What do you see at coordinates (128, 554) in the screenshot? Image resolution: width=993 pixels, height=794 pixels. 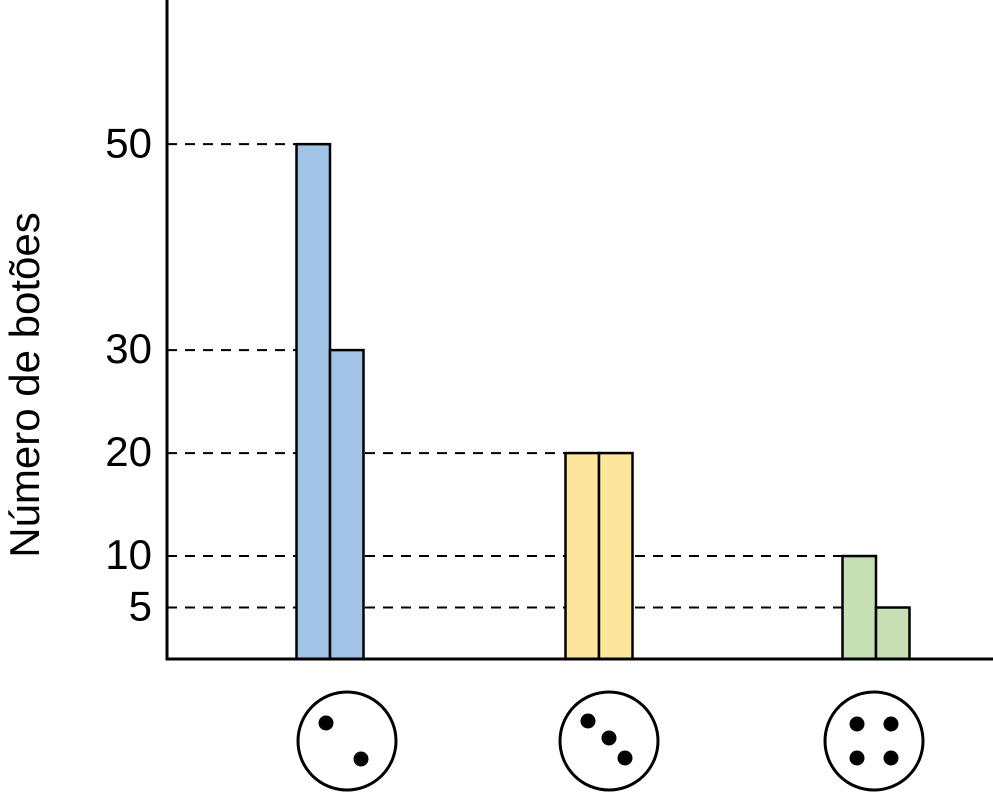 I see `y-tick-label: 10` at bounding box center [128, 554].